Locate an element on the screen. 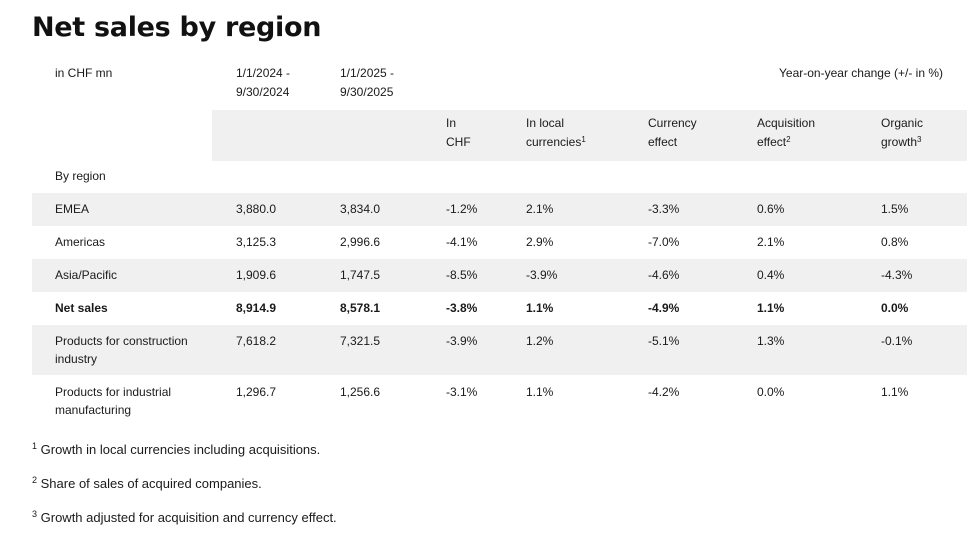  col-header-acquisition: Acquisition effect2 is located at coordinates (786, 133).